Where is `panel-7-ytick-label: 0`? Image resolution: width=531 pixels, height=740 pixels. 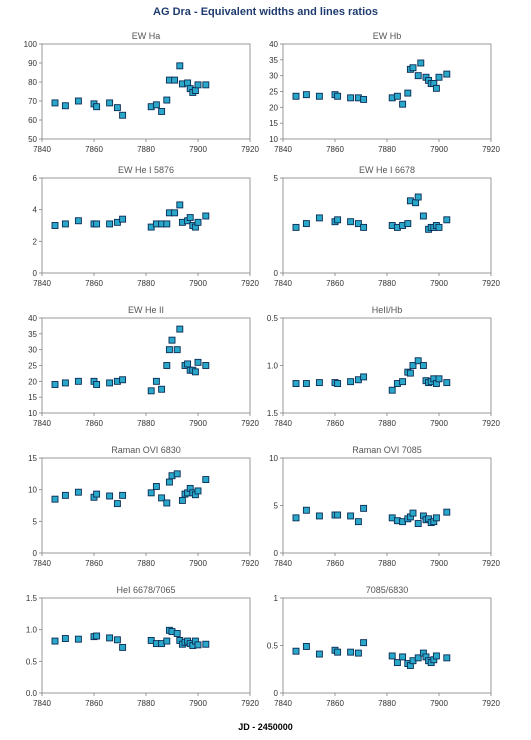
panel-7-ytick-label: 0 is located at coordinates (35, 553).